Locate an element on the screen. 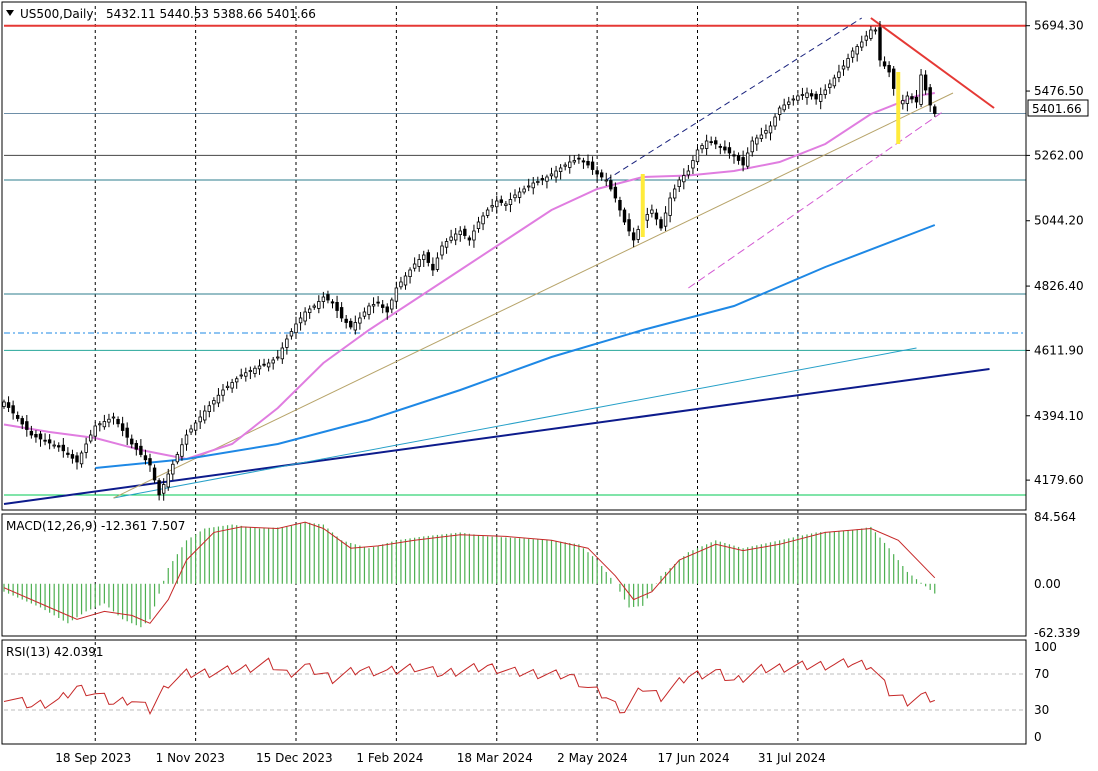 Image resolution: width=1098 pixels, height=771 pixels. macd-signal-line is located at coordinates (469, 572).